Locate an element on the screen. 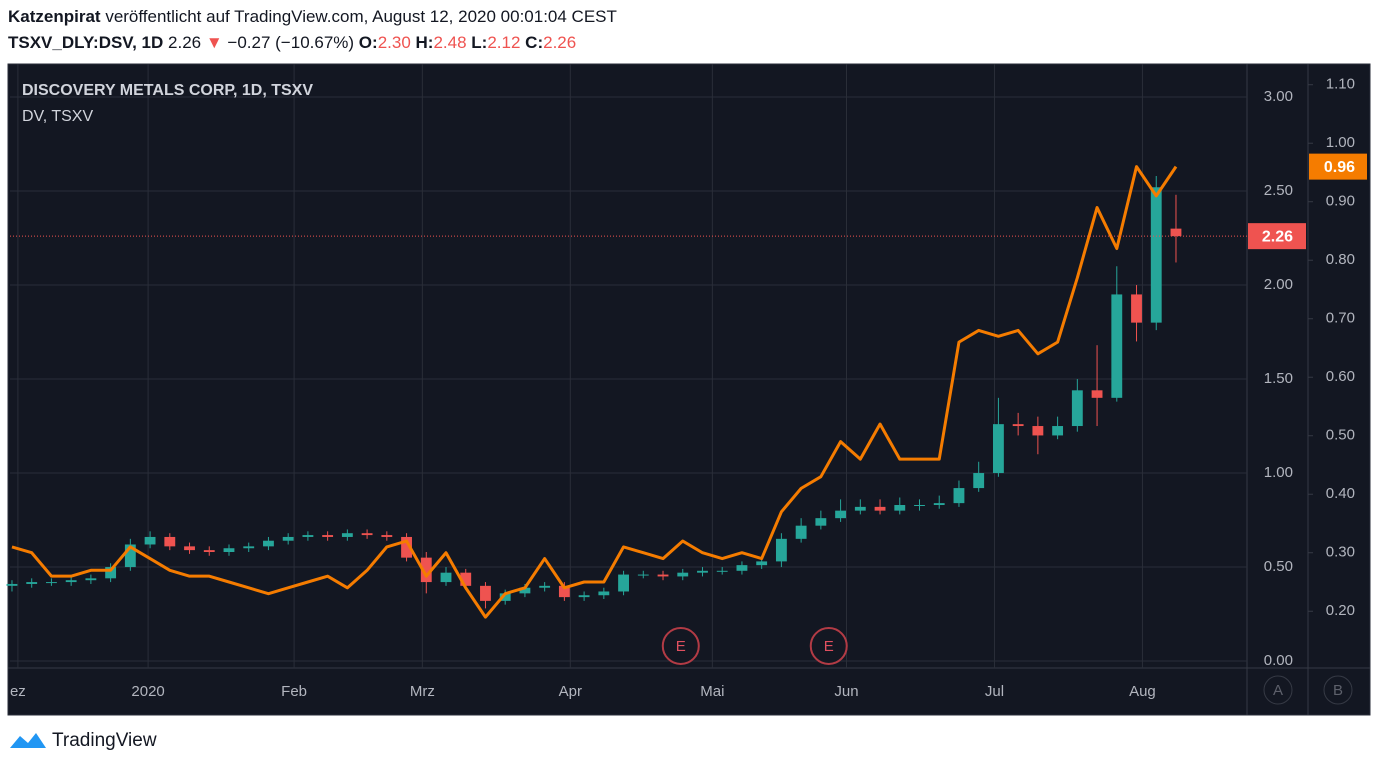  y2-tick-label: 0.70 is located at coordinates (1340, 318).